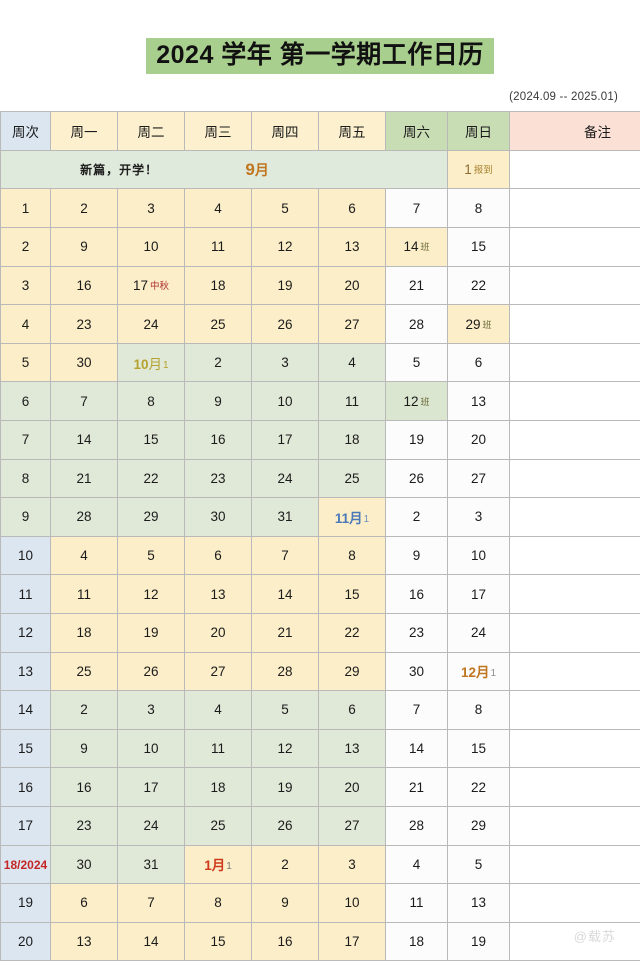  What do you see at coordinates (416, 555) in the screenshot?
I see `day-cell-sat: 9` at bounding box center [416, 555].